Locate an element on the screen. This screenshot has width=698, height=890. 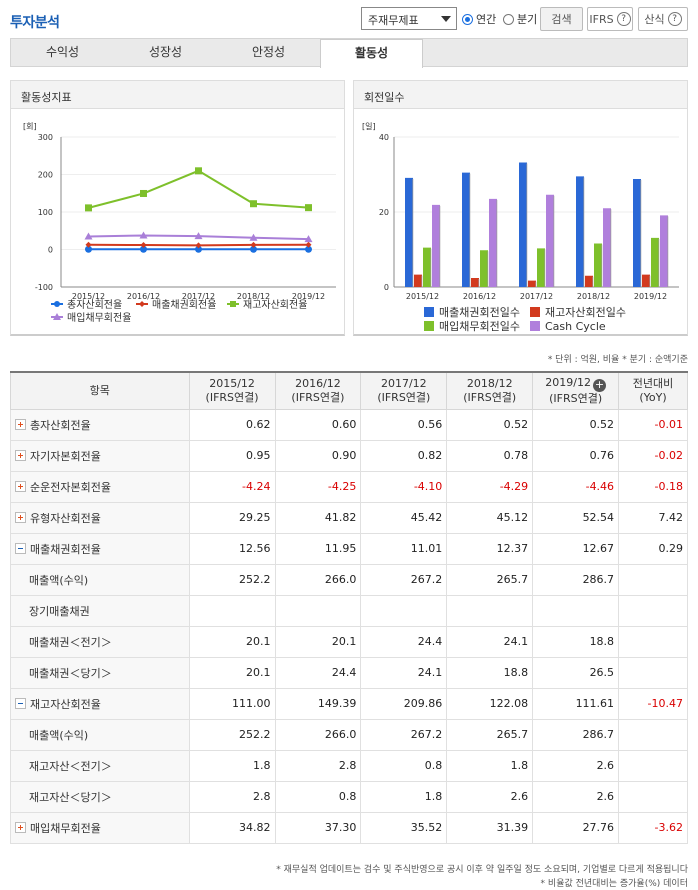
table-cell: 266.0 is located at coordinates (318, 734).